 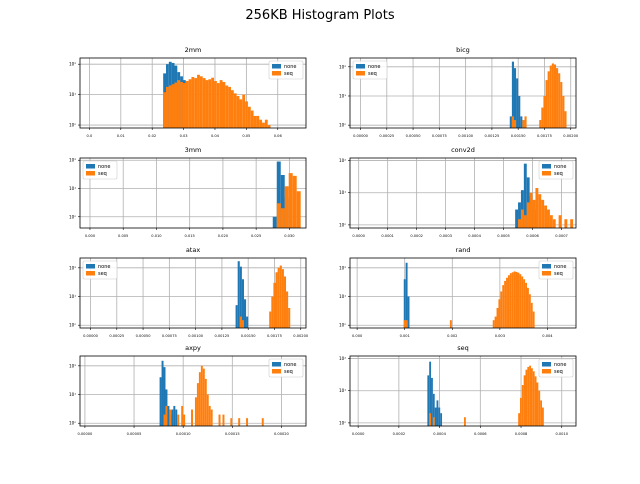 What do you see at coordinates (399, 434) in the screenshot?
I see `x-tick-label: 0.0002` at bounding box center [399, 434].